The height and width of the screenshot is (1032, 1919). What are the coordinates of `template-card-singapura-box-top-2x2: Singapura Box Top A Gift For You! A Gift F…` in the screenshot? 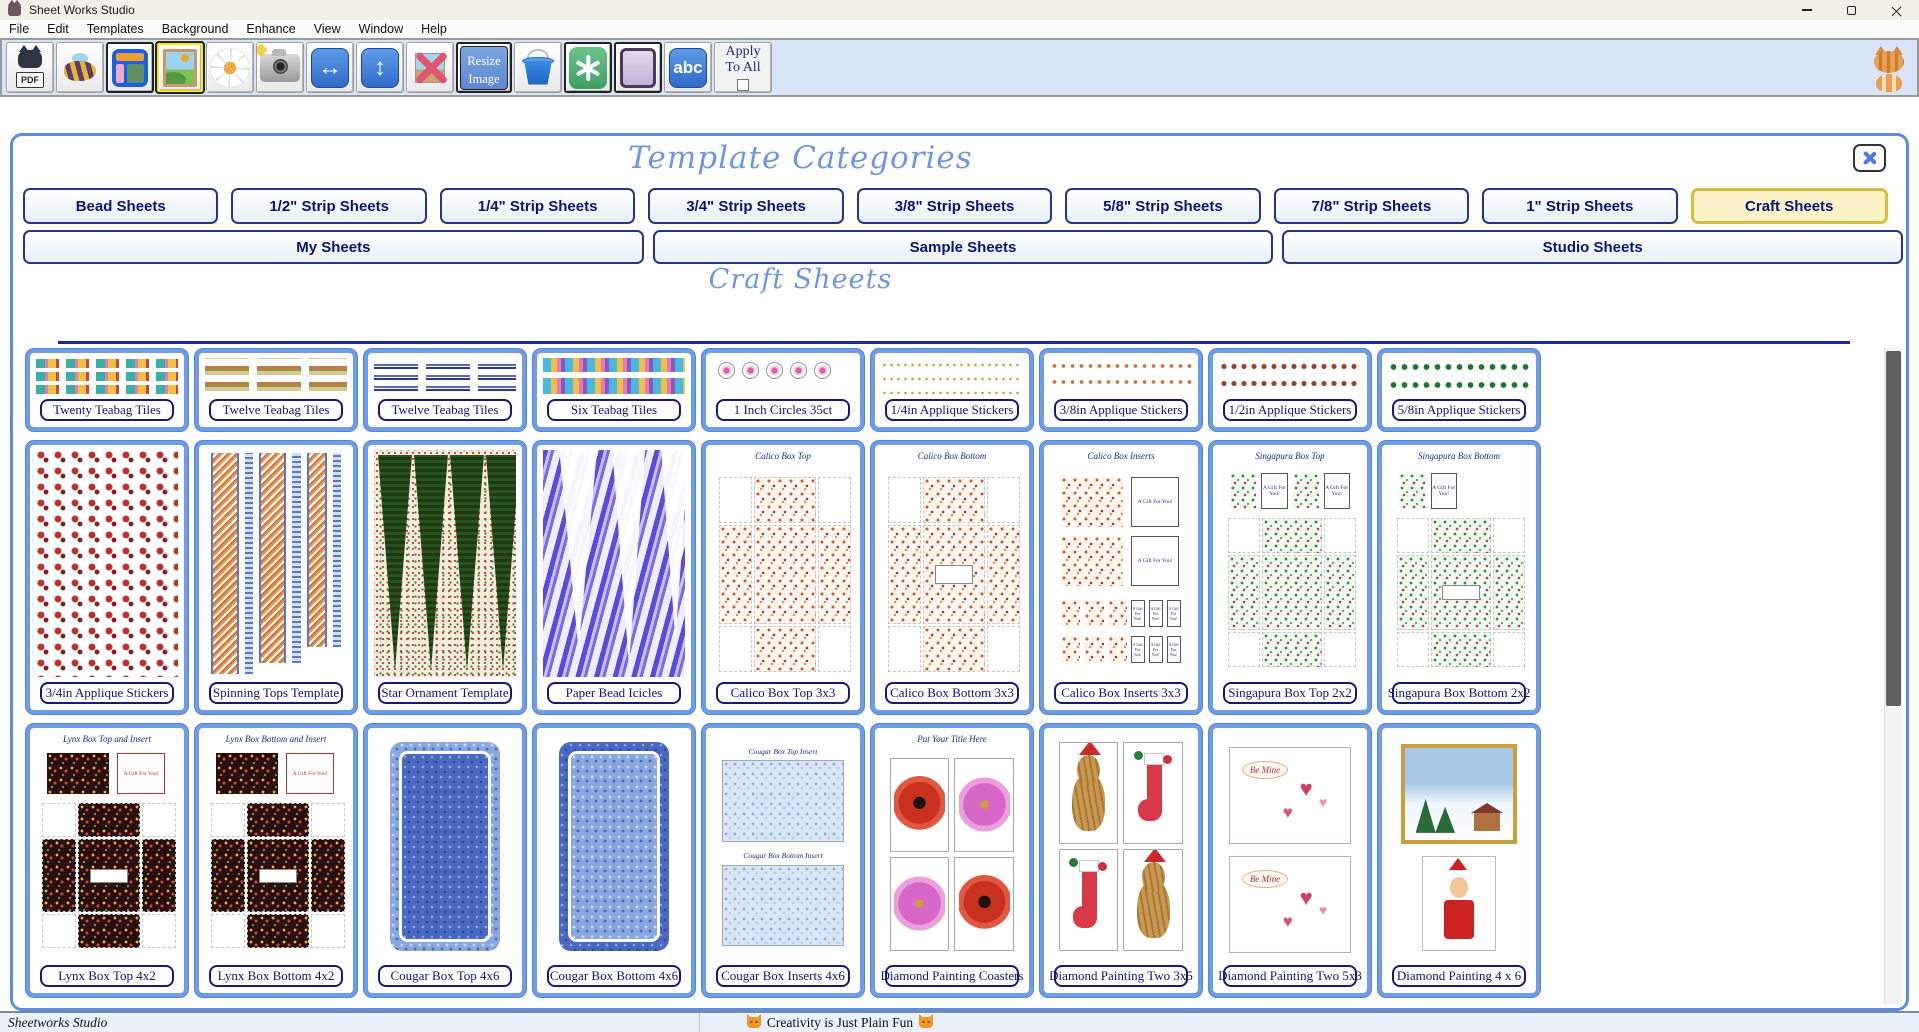 It's located at (1290, 577).